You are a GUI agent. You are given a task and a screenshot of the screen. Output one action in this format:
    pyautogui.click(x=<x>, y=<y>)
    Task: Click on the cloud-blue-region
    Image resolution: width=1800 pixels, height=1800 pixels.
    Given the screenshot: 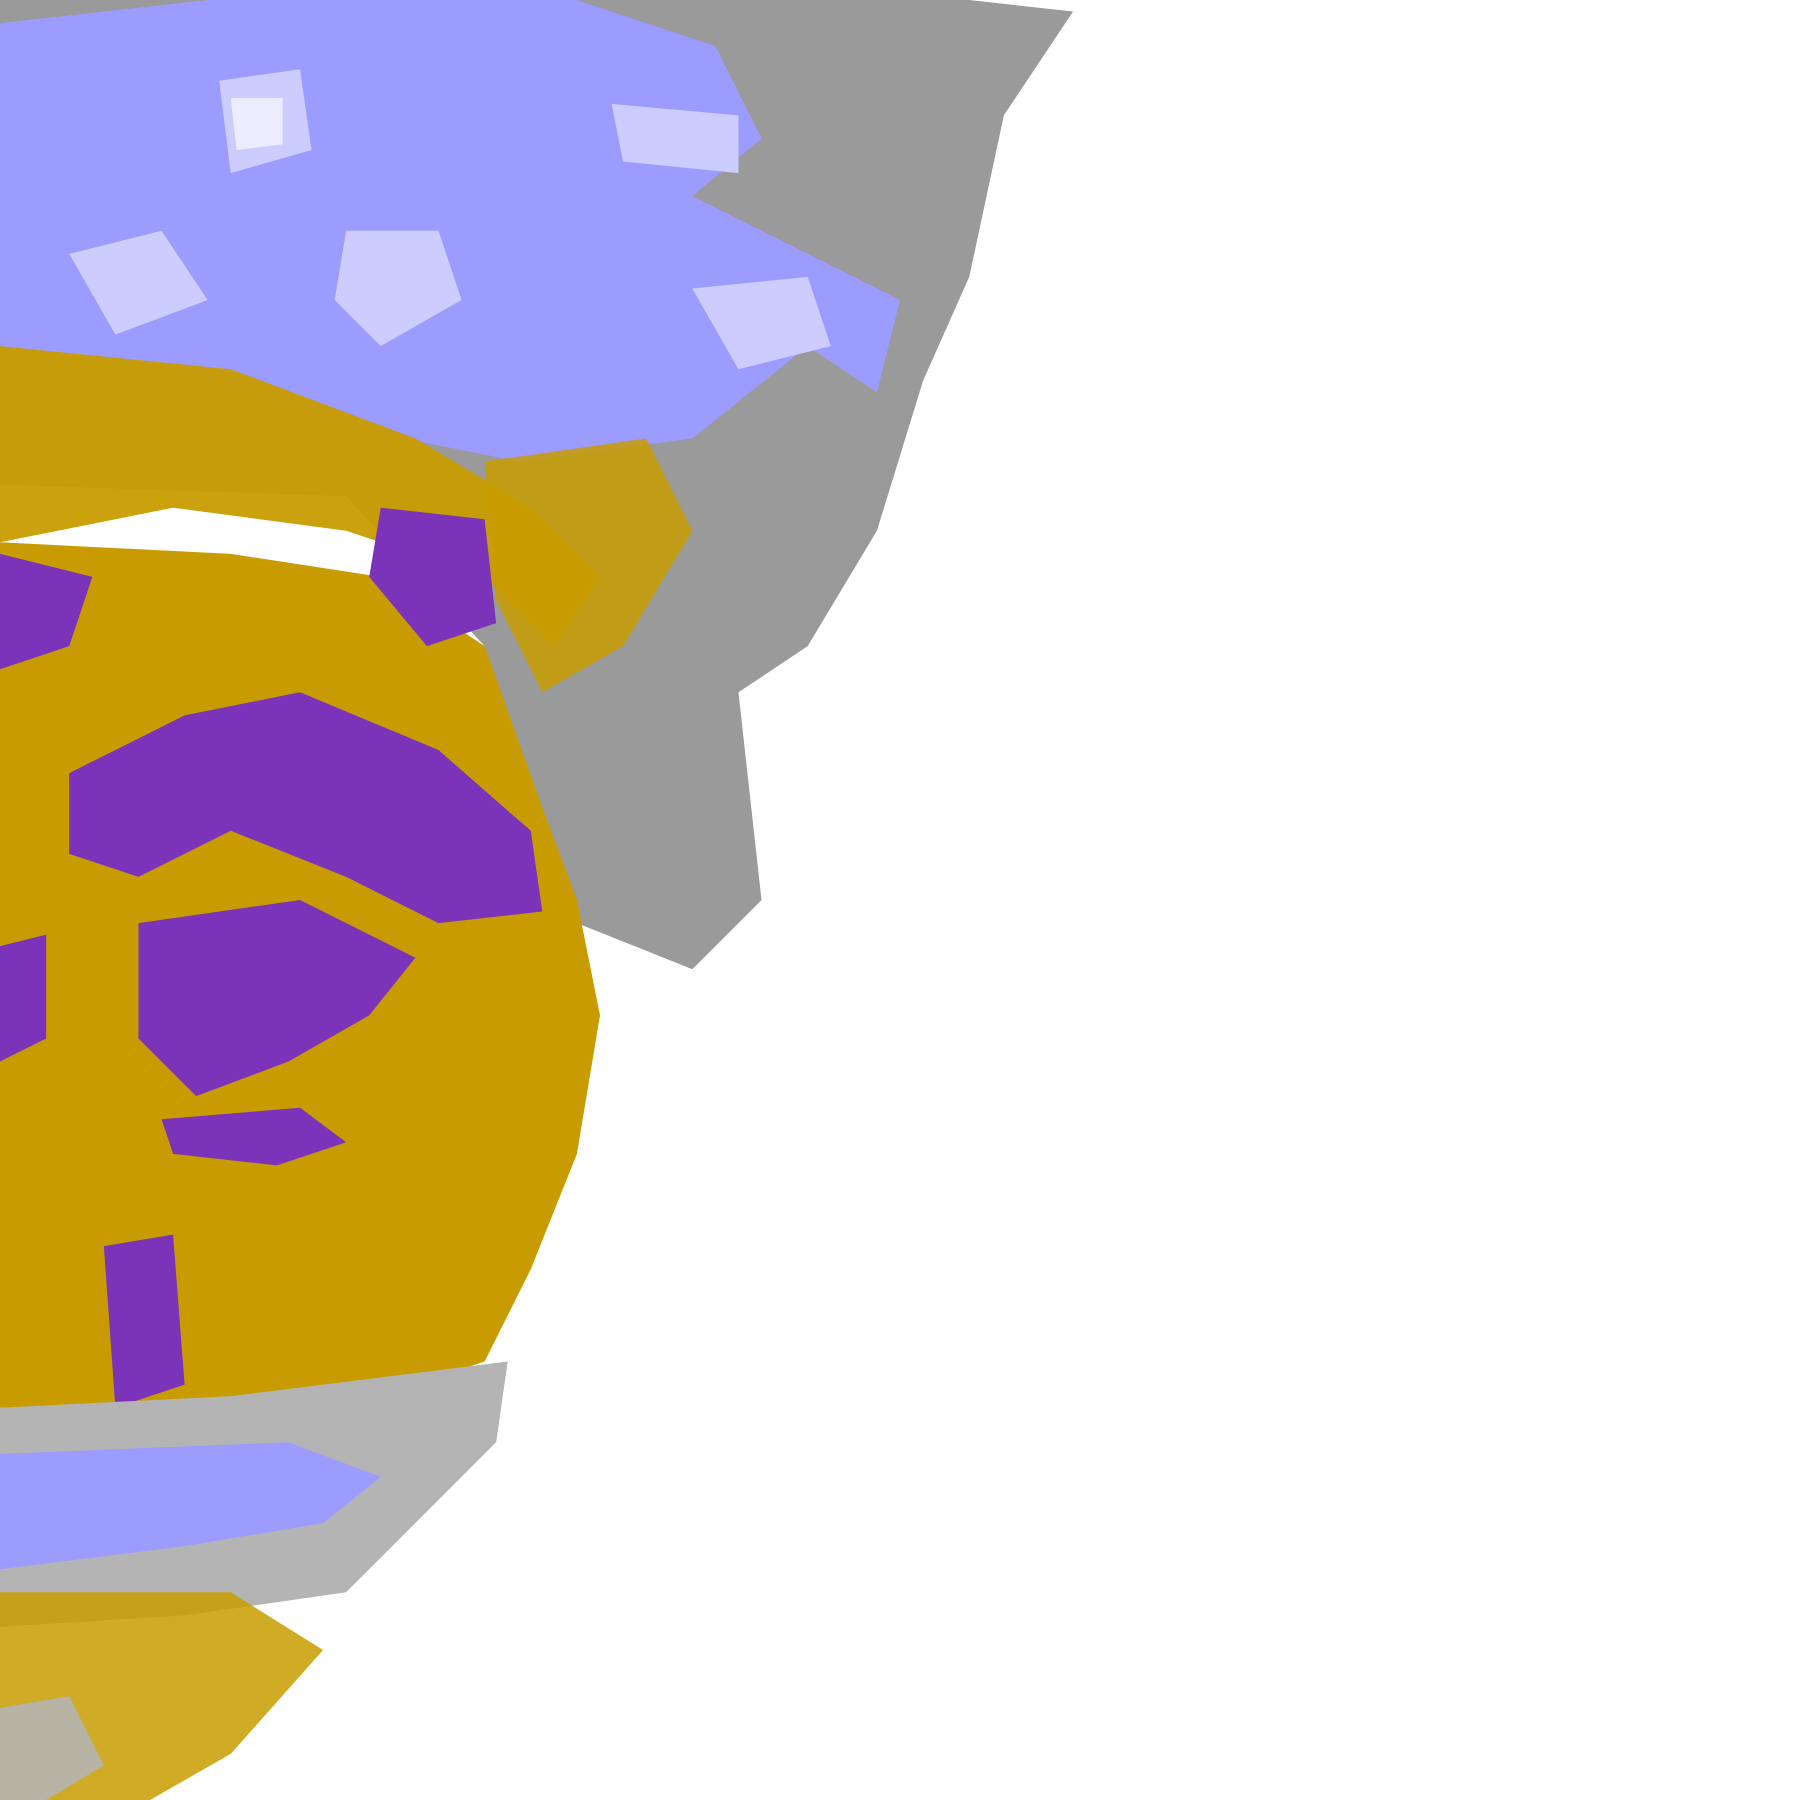 What is the action you would take?
    pyautogui.click(x=190, y=1506)
    